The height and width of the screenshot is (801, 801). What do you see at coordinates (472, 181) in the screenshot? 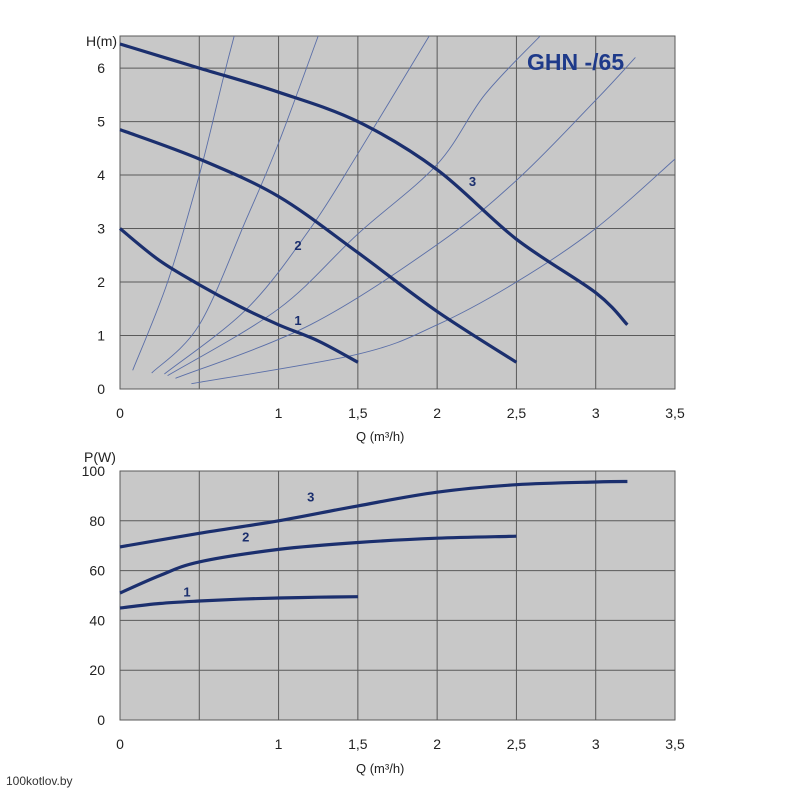
I see `head-series-3-label: 3` at bounding box center [472, 181].